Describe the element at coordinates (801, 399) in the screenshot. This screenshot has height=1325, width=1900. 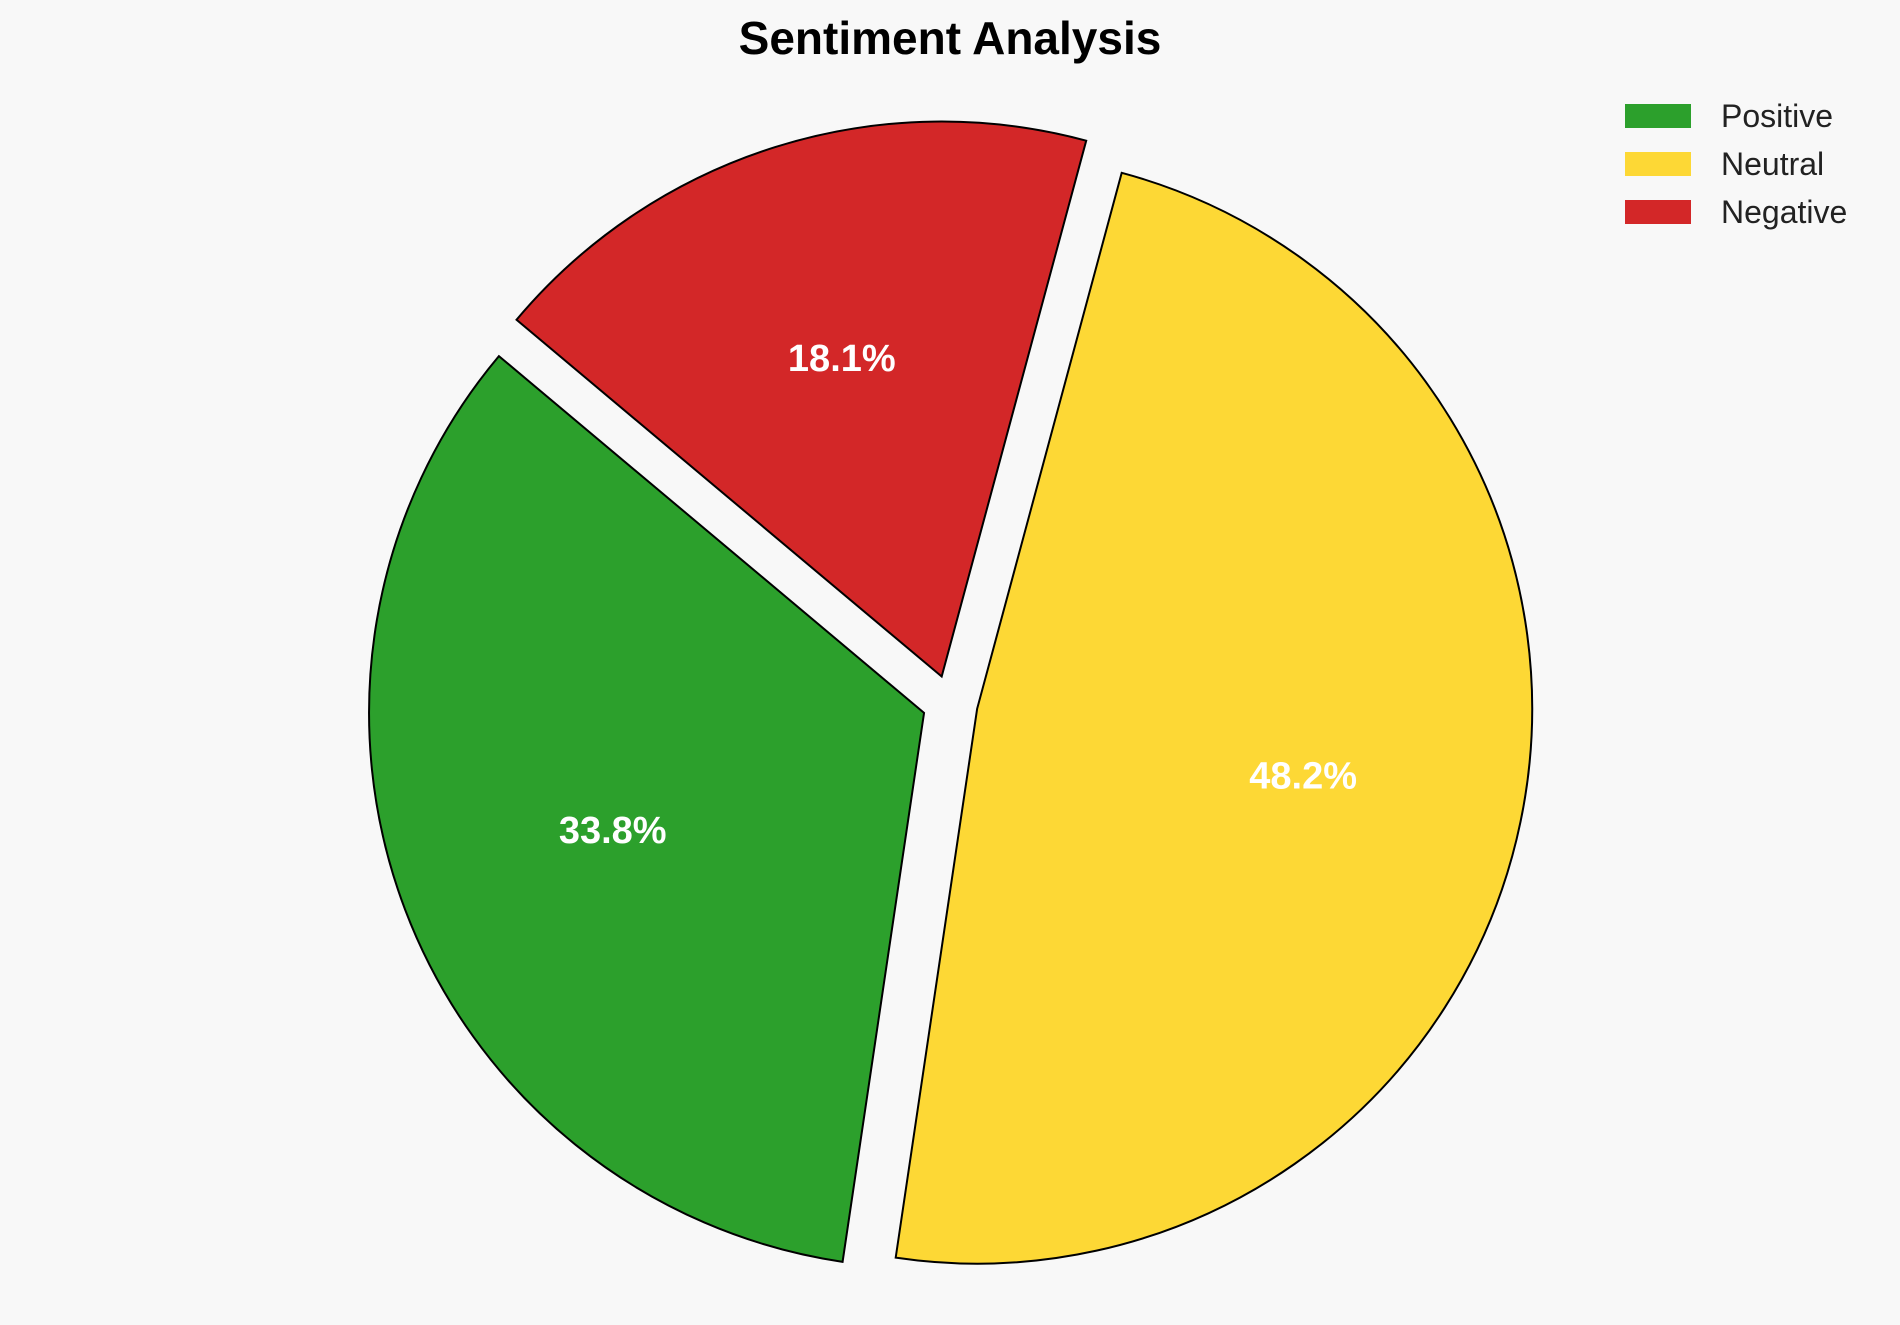
I see `pie-slice-negative` at that location.